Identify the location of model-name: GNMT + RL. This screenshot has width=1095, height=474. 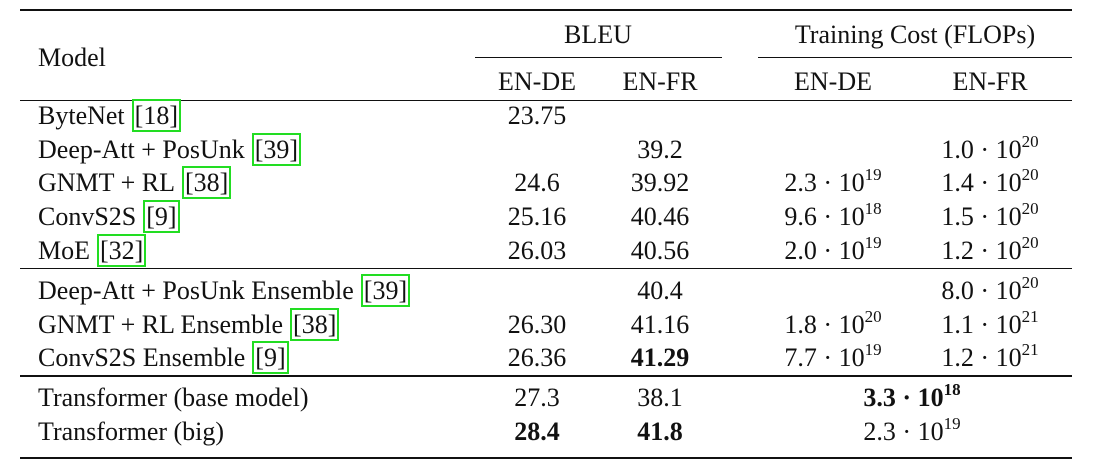
(106, 182).